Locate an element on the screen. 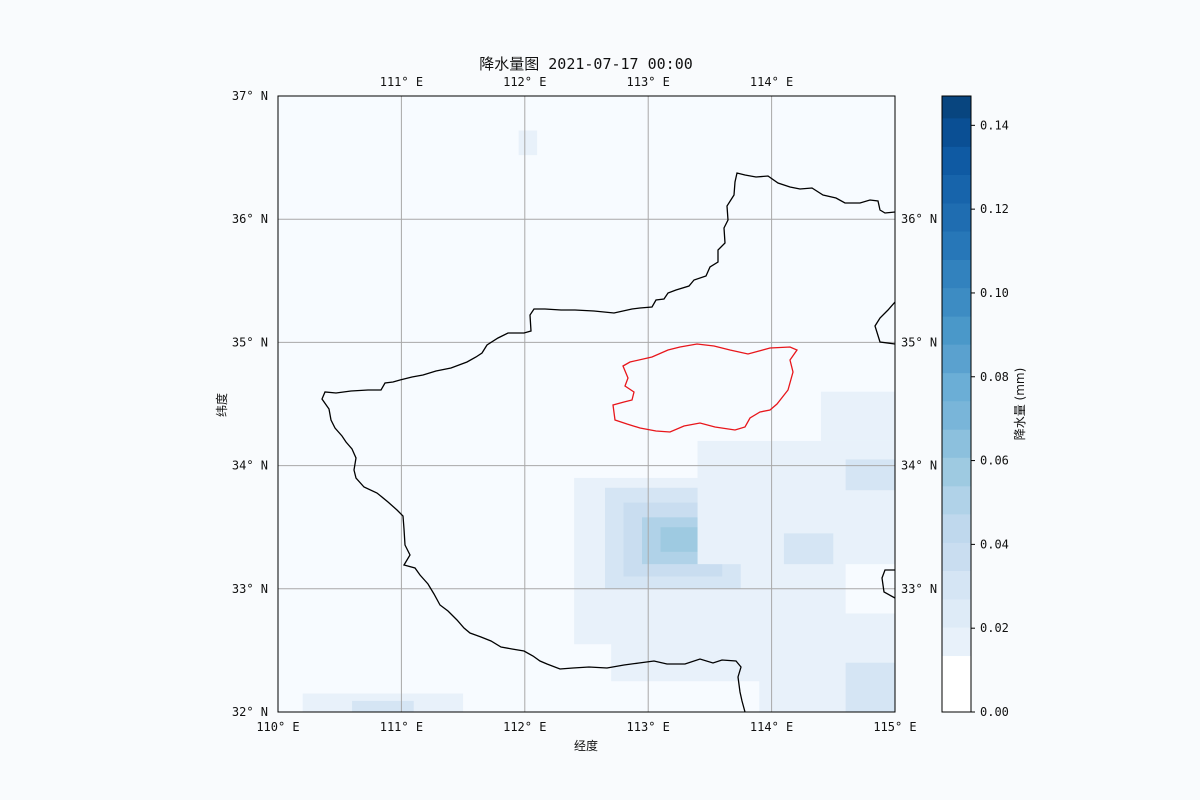  highlight-region-outline is located at coordinates (705, 388).